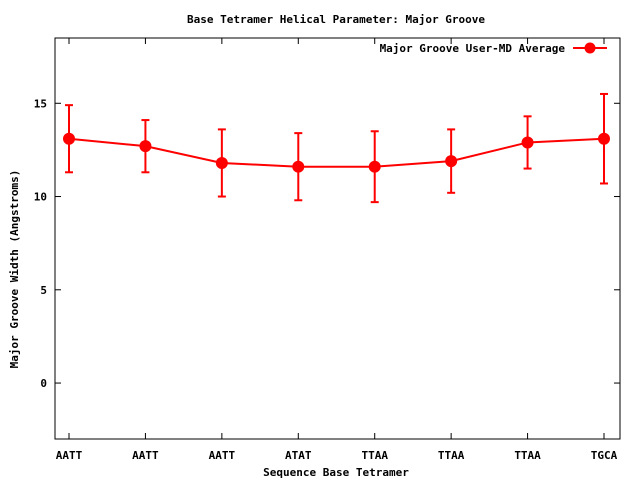 Image resolution: width=640 pixels, height=480 pixels. What do you see at coordinates (590, 48) in the screenshot?
I see `legend-marker` at bounding box center [590, 48].